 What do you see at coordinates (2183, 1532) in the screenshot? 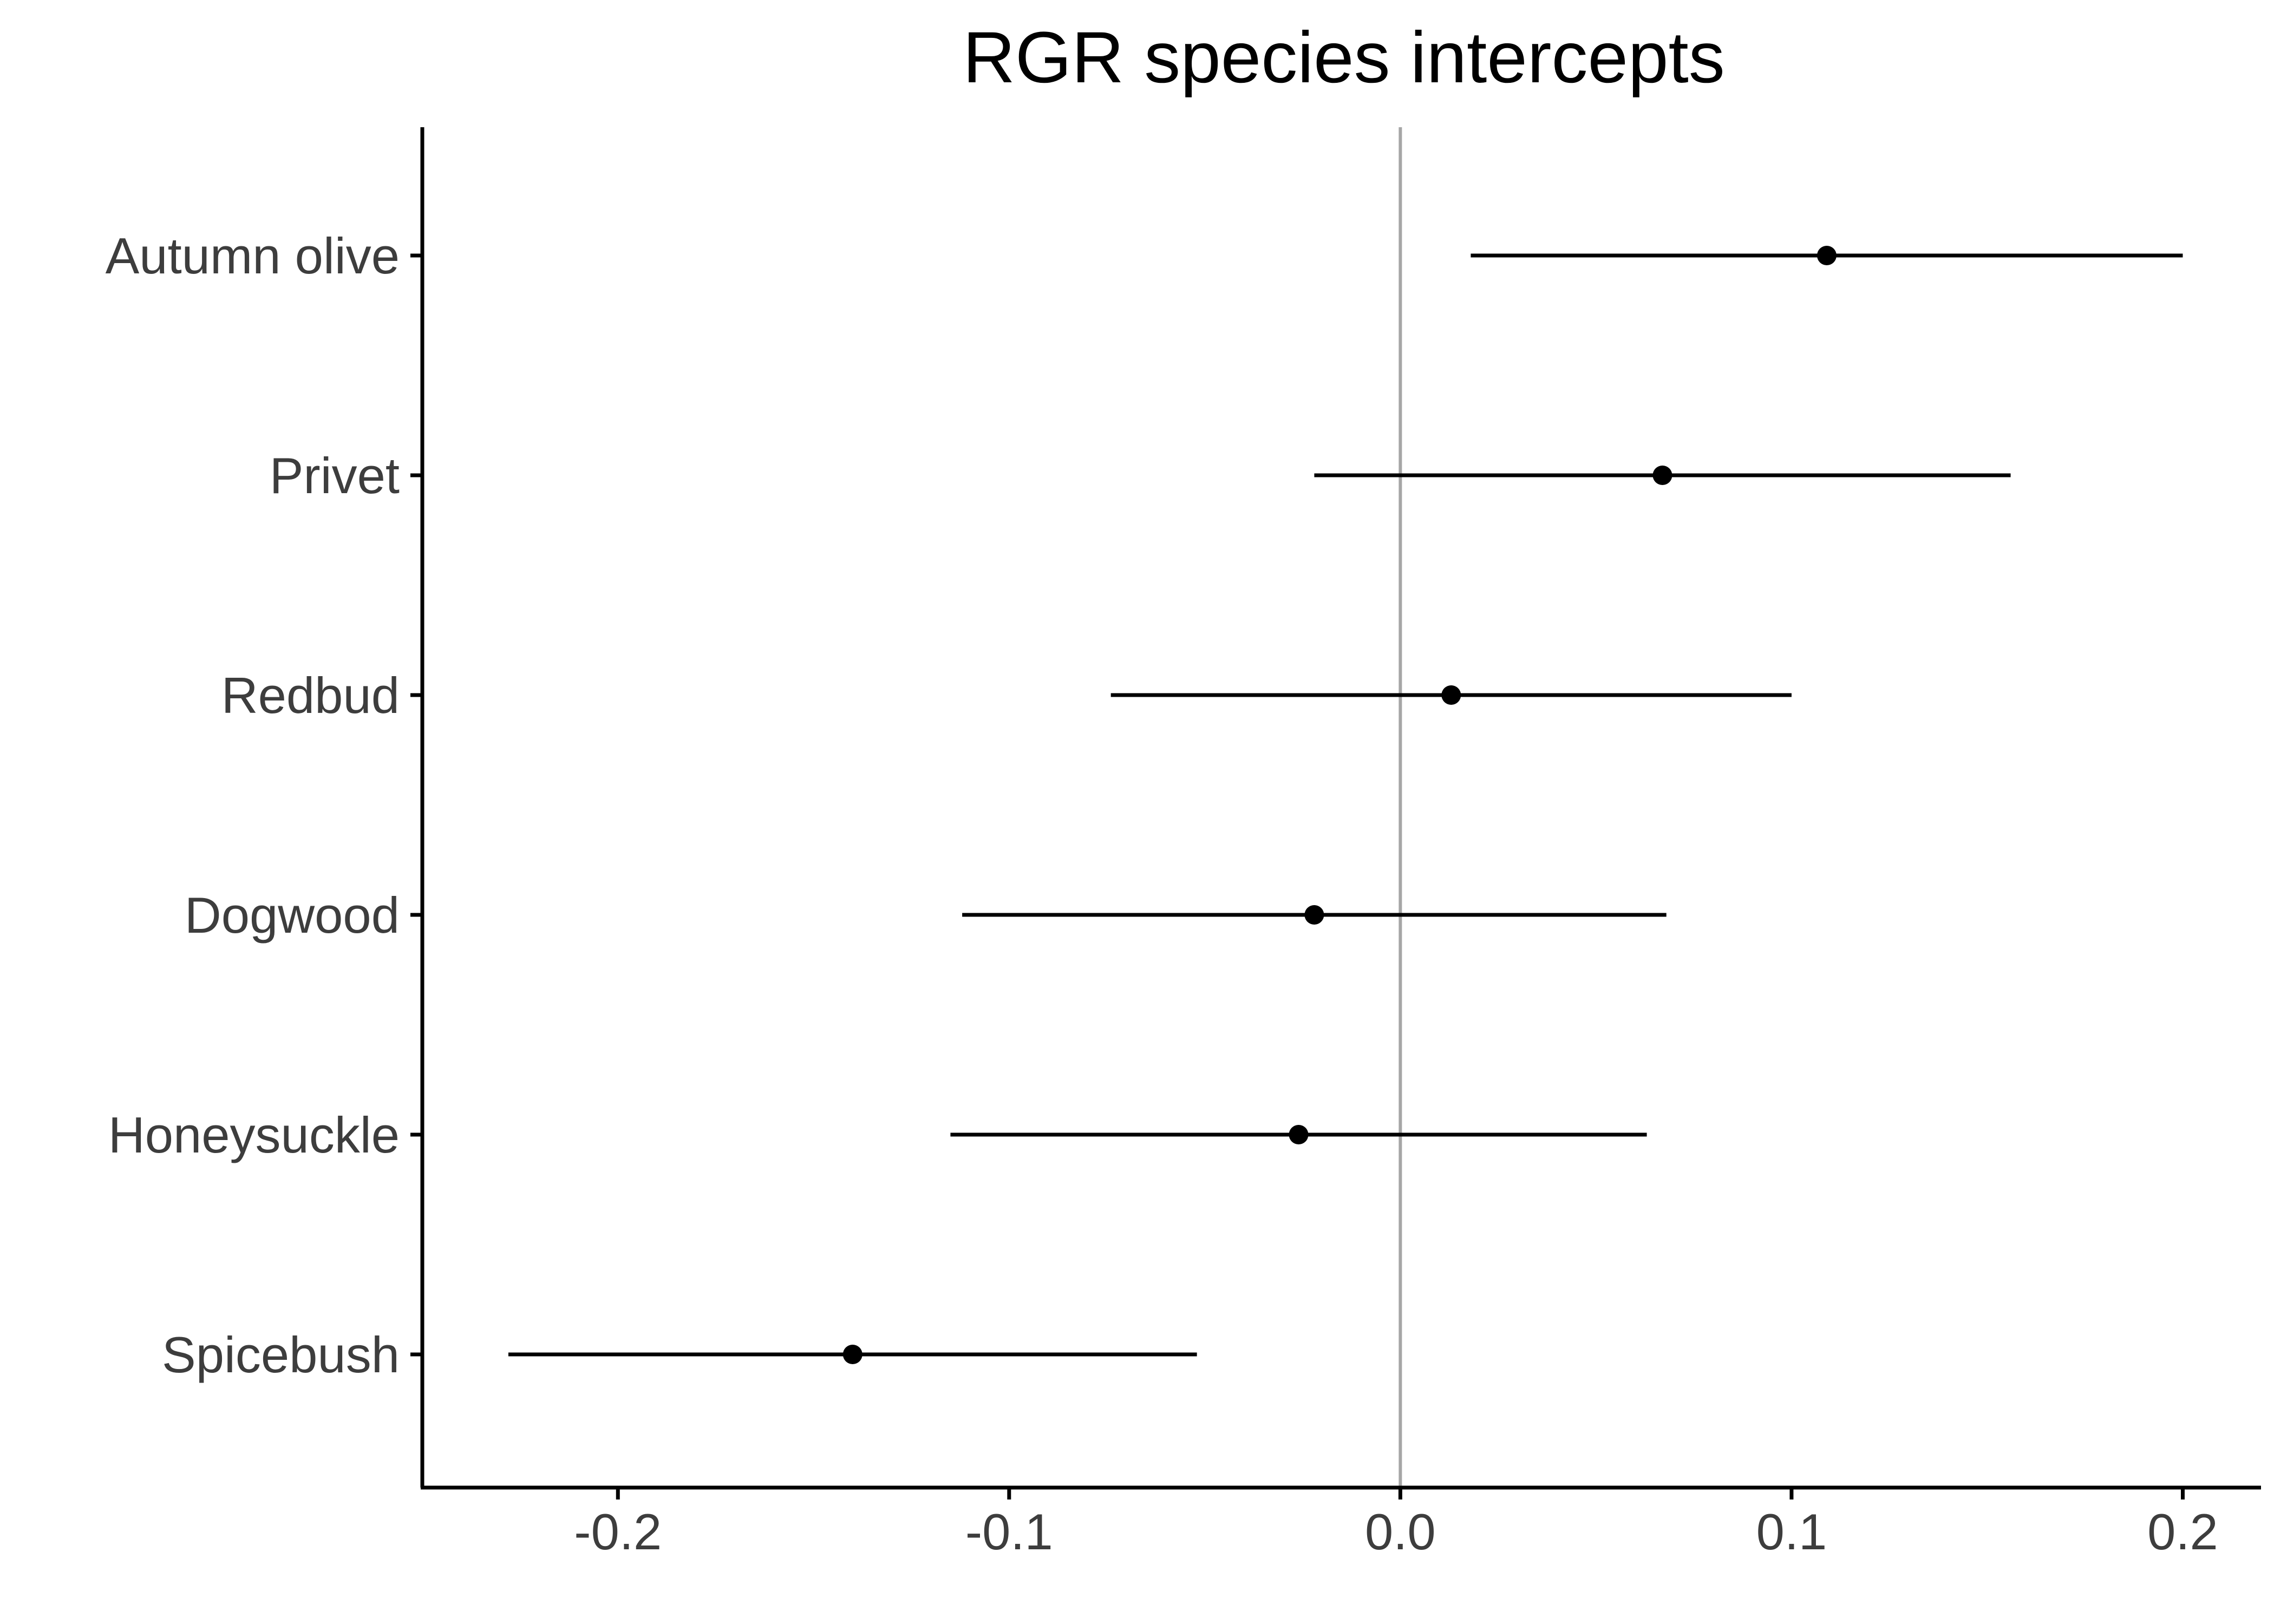
I see `x-tick-label: 0.2` at bounding box center [2183, 1532].